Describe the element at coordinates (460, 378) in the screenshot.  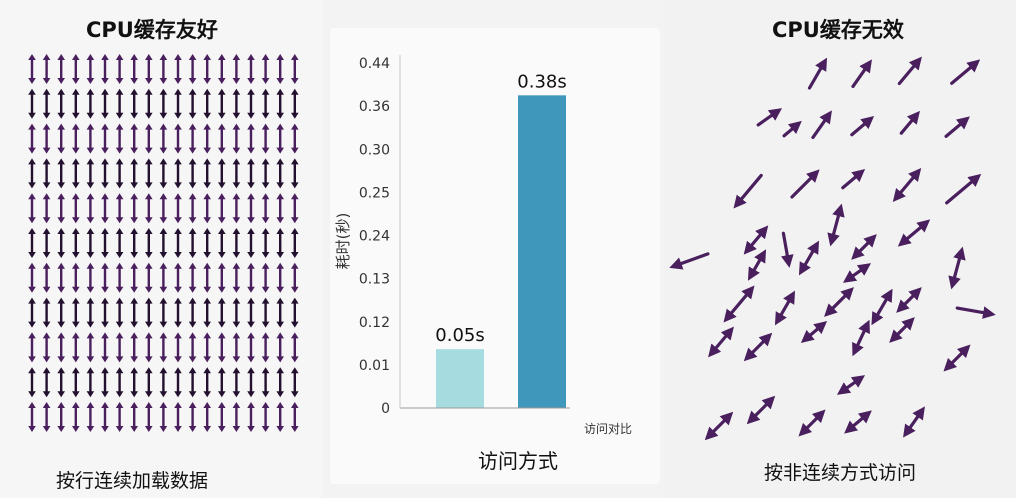
I see `bar` at that location.